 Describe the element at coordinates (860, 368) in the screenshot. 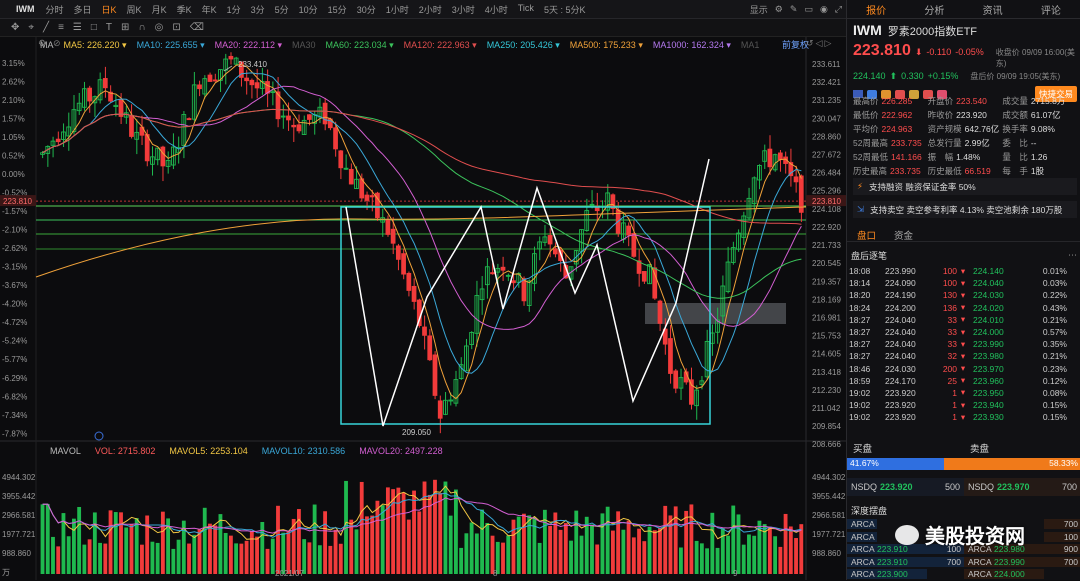

I see `tick-time: 18:46` at that location.